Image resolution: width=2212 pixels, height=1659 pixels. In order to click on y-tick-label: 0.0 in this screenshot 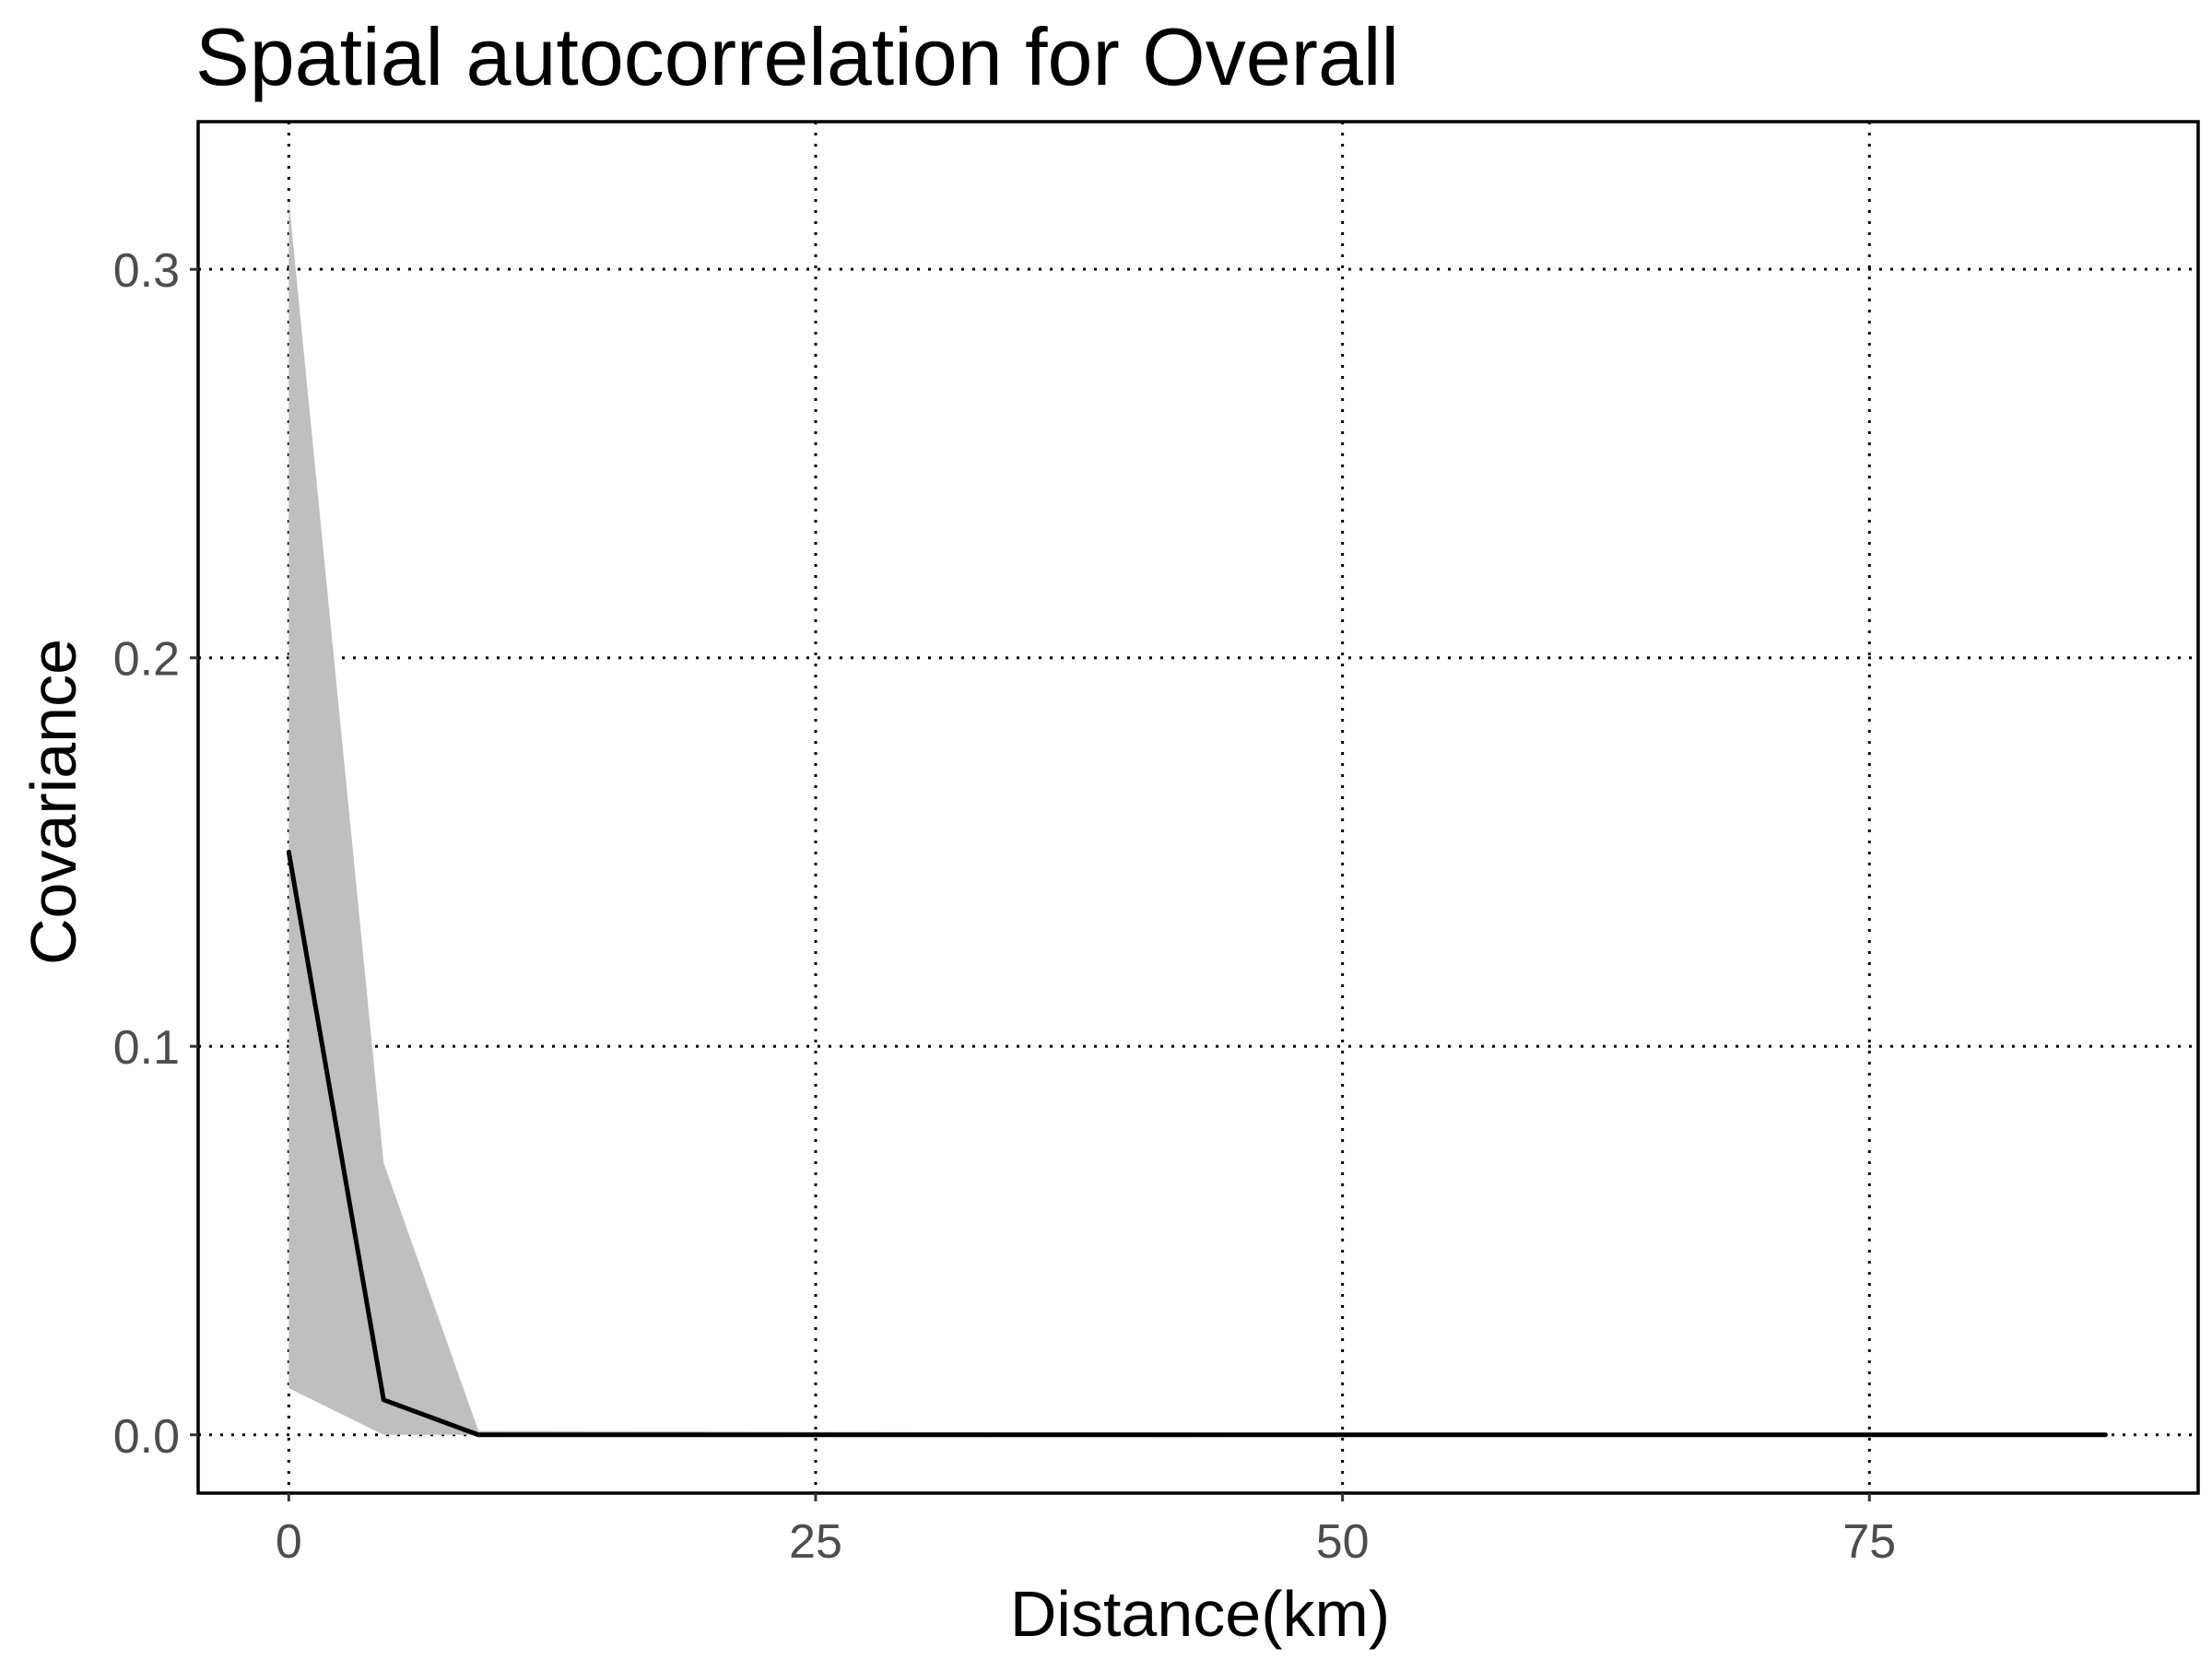, I will do `click(146, 1437)`.